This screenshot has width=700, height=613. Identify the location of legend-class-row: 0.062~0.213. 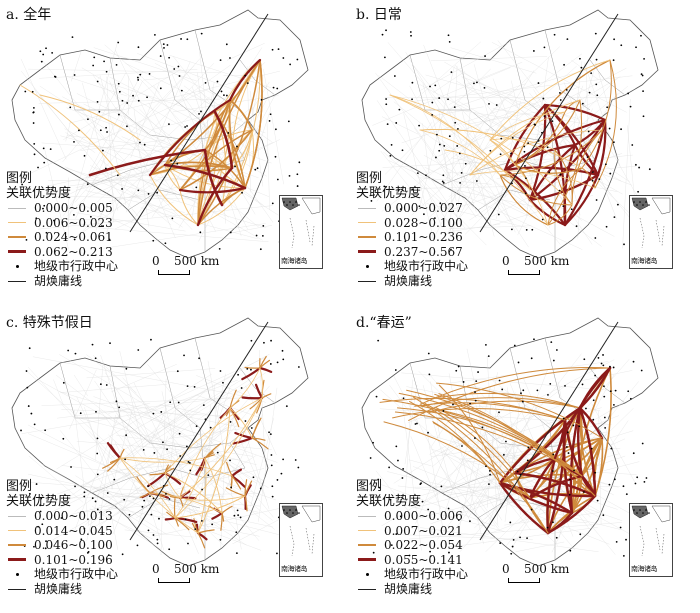
(62, 252).